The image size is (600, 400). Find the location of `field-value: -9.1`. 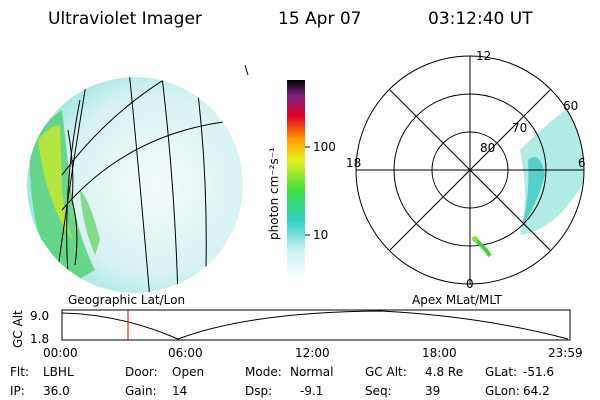

field-value: -9.1 is located at coordinates (311, 391).